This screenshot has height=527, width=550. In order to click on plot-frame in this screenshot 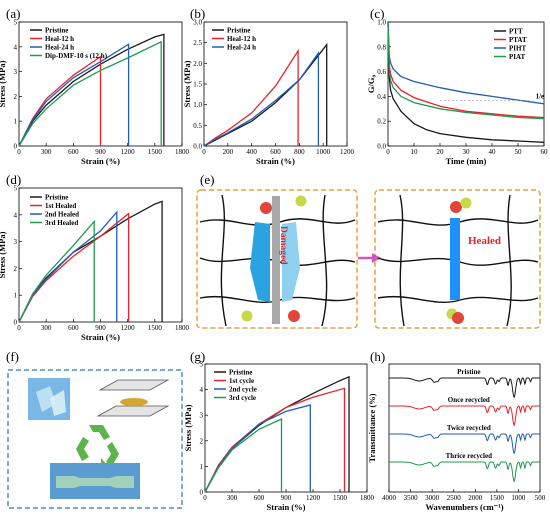, I will do `click(464, 428)`.